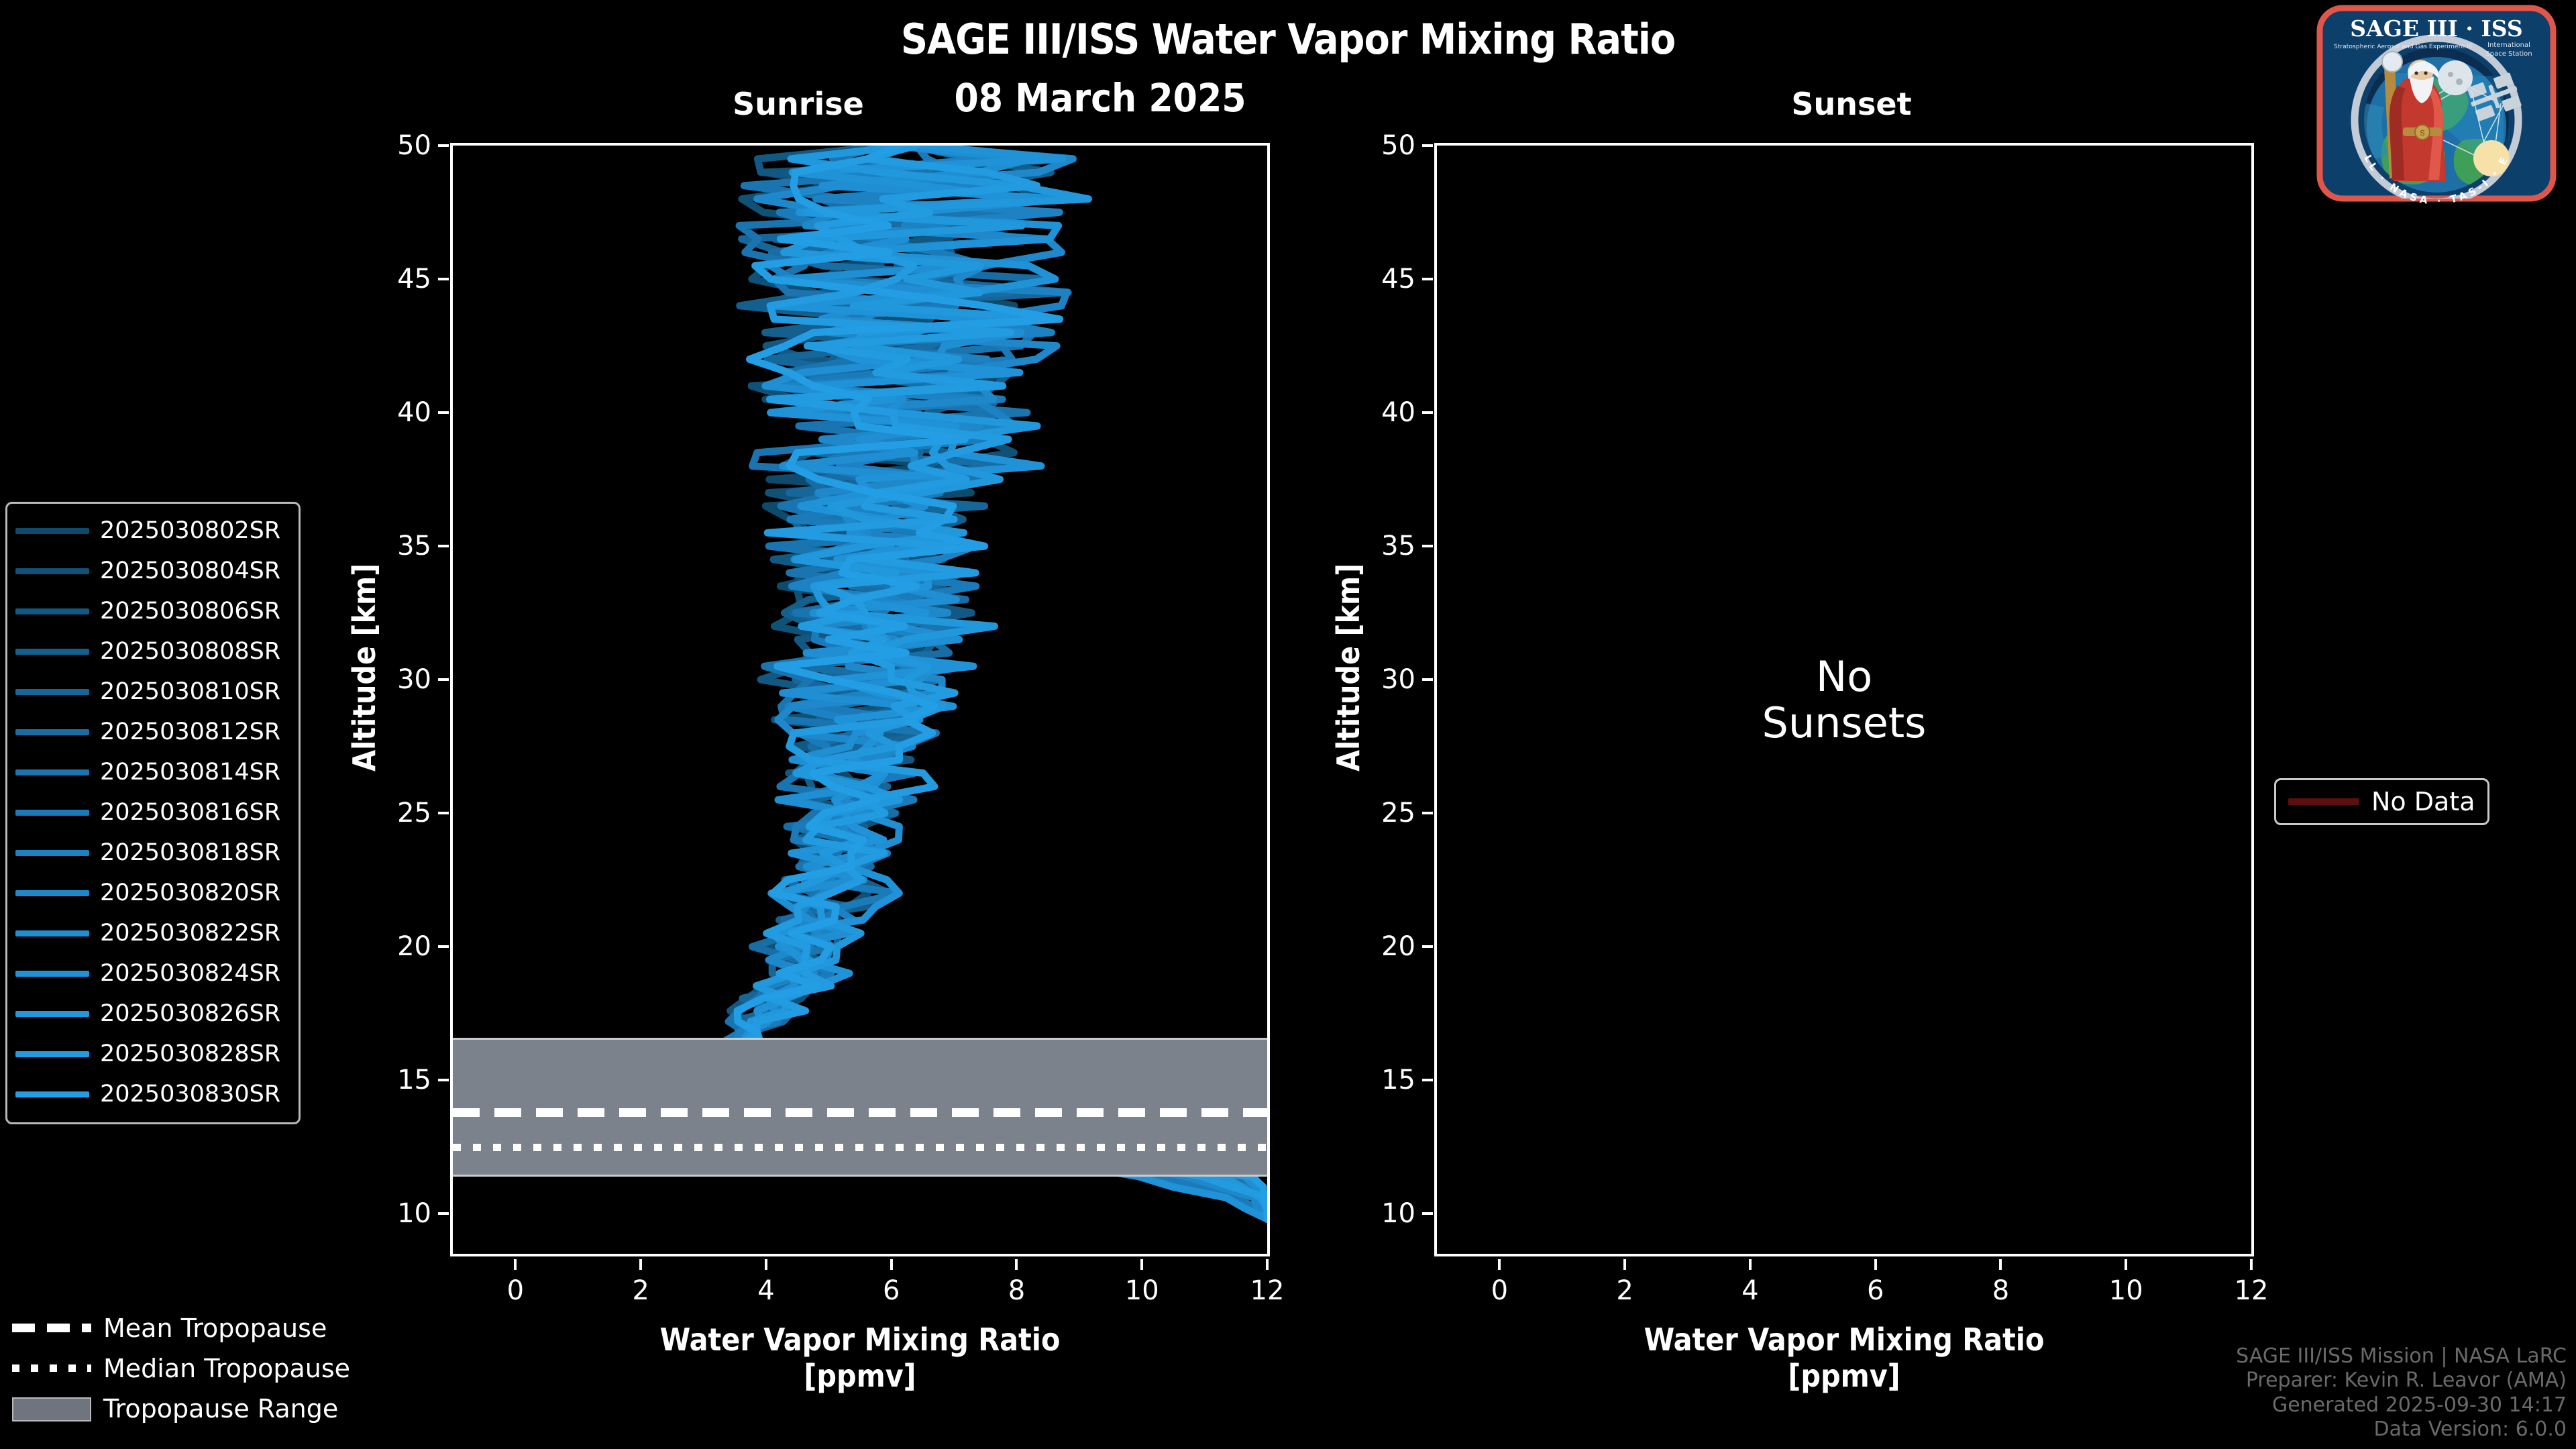 The width and height of the screenshot is (2576, 1449). What do you see at coordinates (860, 1340) in the screenshot?
I see `sunrise-x-axis-title-line1: Water Vapor Mixing Ratio` at bounding box center [860, 1340].